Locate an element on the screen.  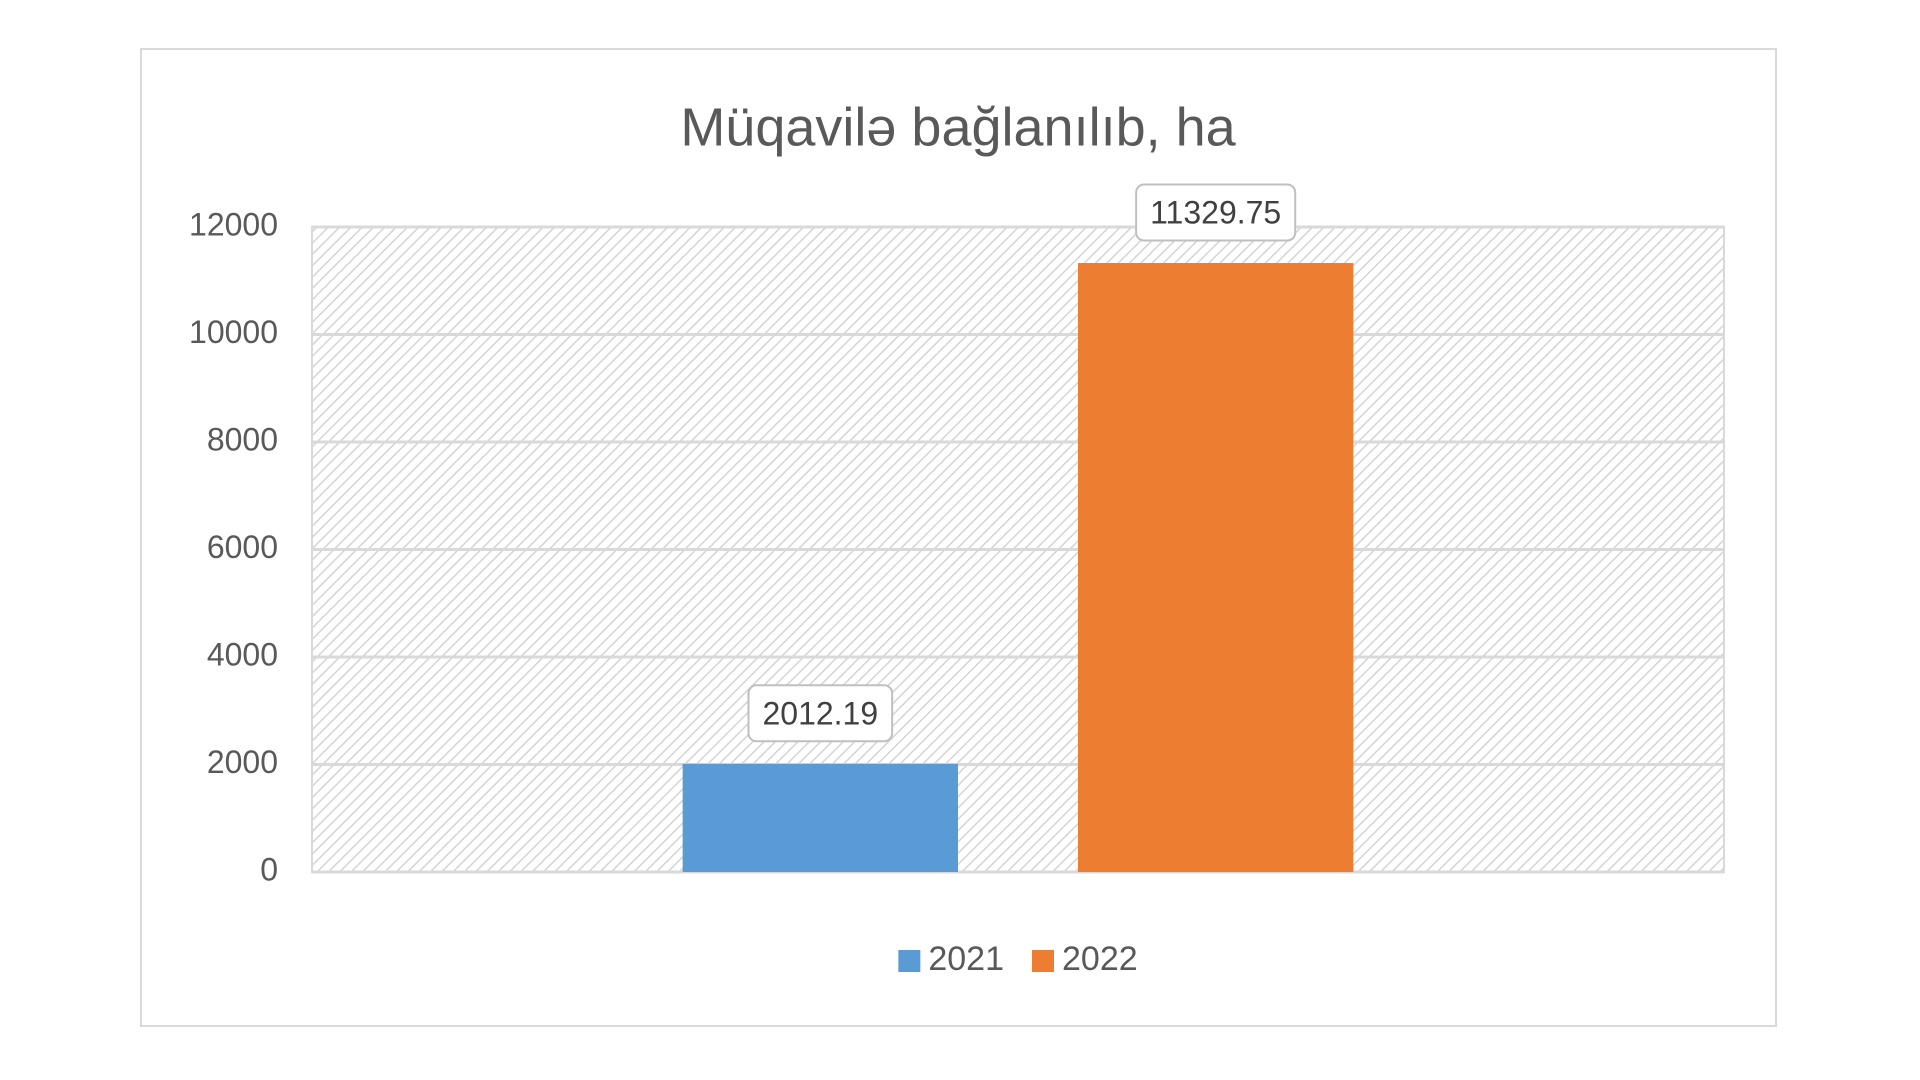
y-tick-label: 2000 is located at coordinates (242, 762).